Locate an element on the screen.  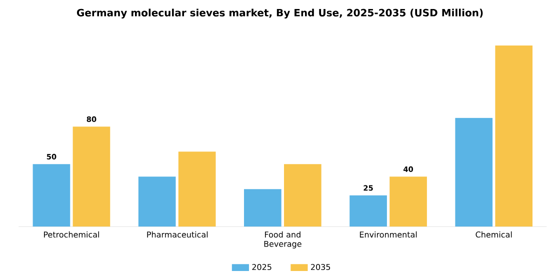
legend-label: 2025 is located at coordinates (262, 267).